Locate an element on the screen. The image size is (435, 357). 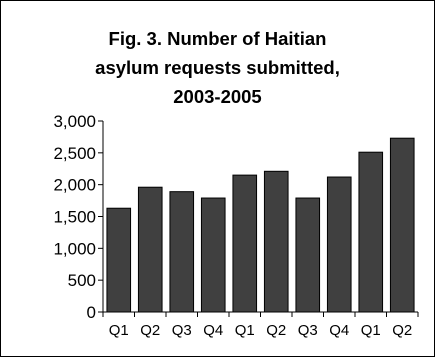
x-axis: Q1 Q2 Q3 Q4 Q1 Q2 Q3 Q4 Q1 Q2 is located at coordinates (260, 325).